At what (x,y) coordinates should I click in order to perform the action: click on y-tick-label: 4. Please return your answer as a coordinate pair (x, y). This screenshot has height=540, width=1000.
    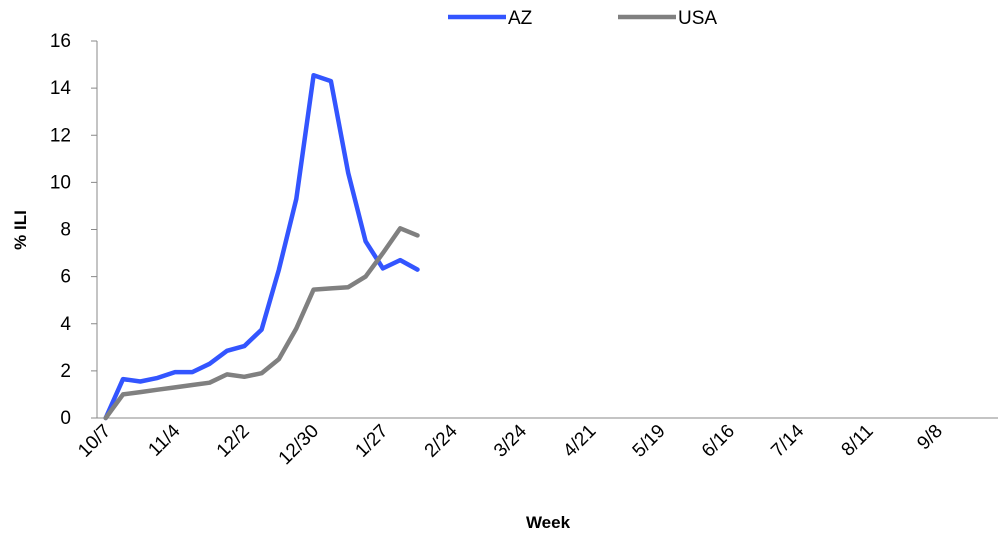
    Looking at the image, I should click on (65, 324).